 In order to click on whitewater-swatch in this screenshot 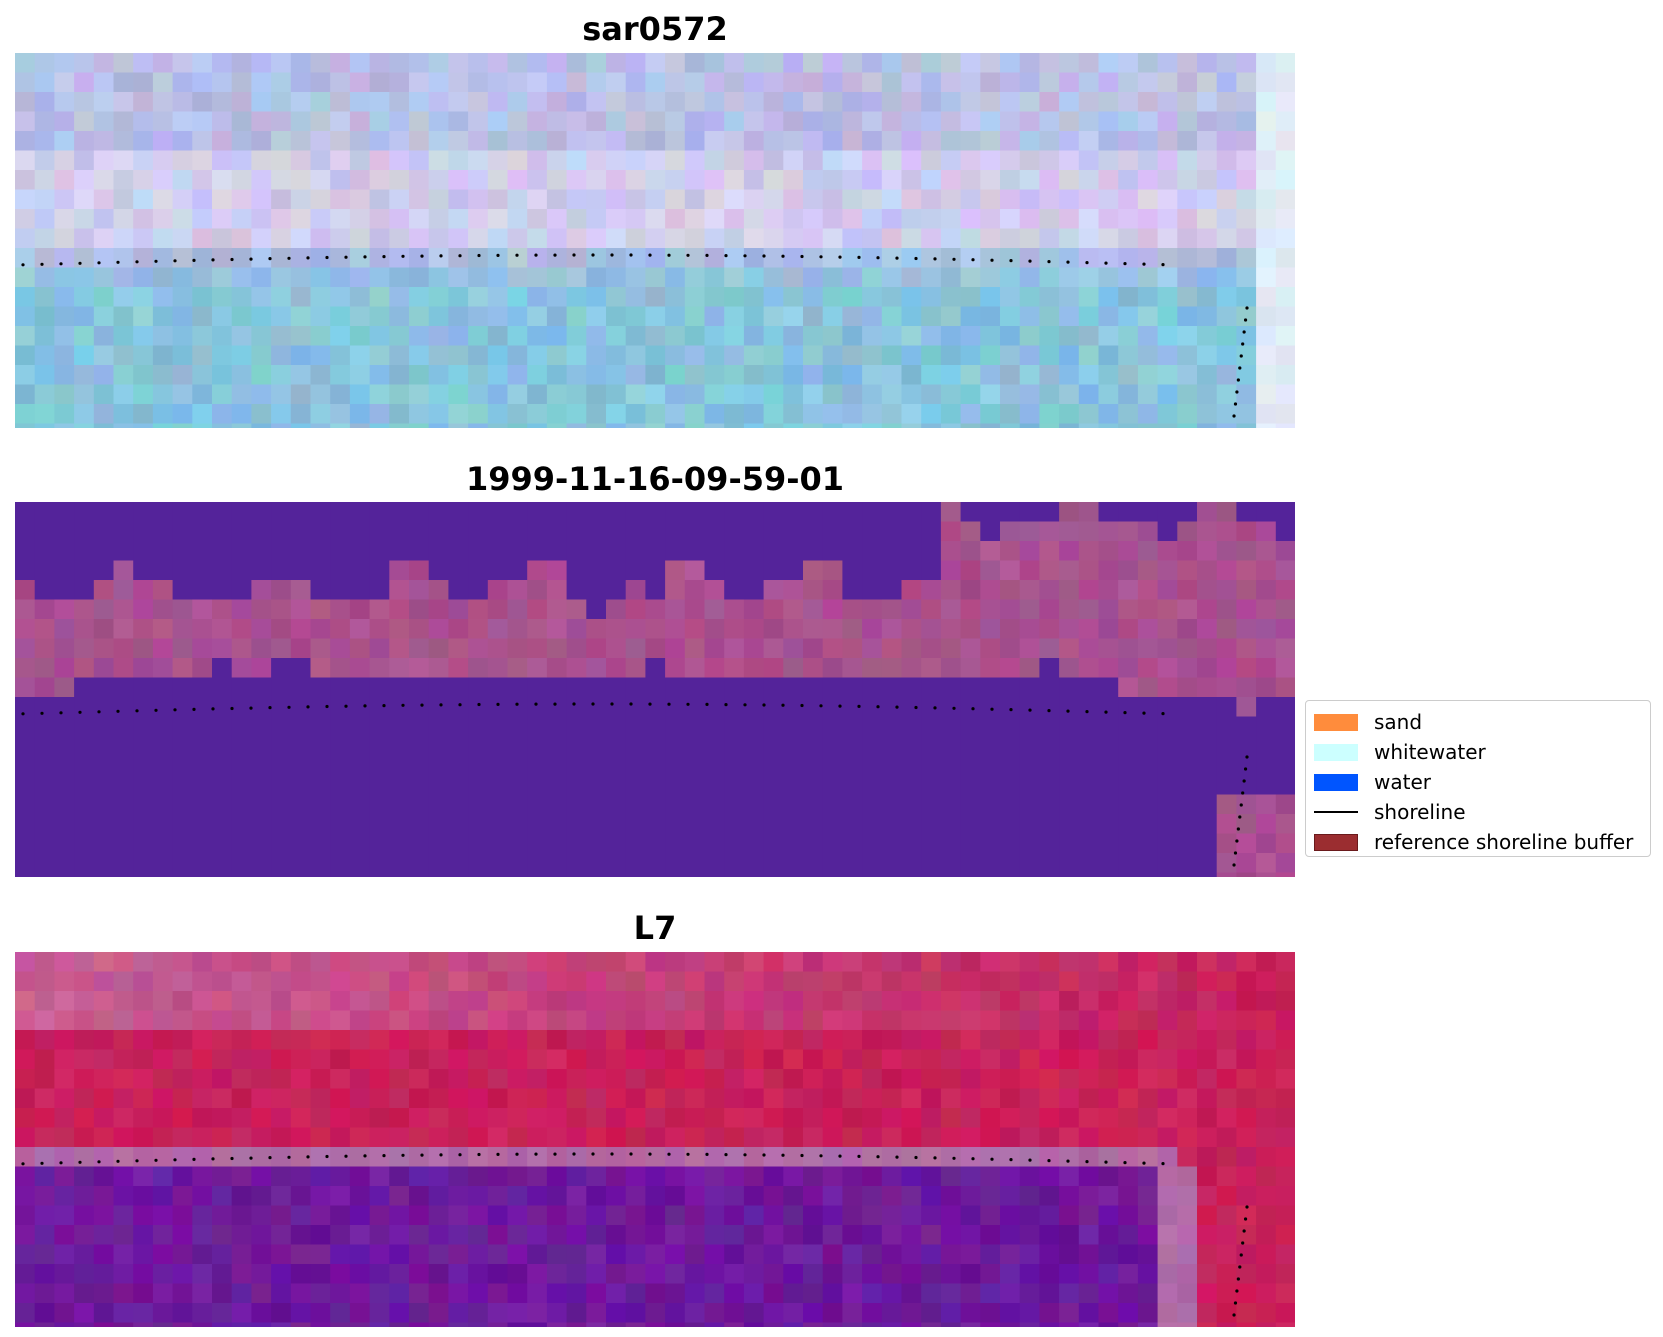, I will do `click(1336, 752)`.